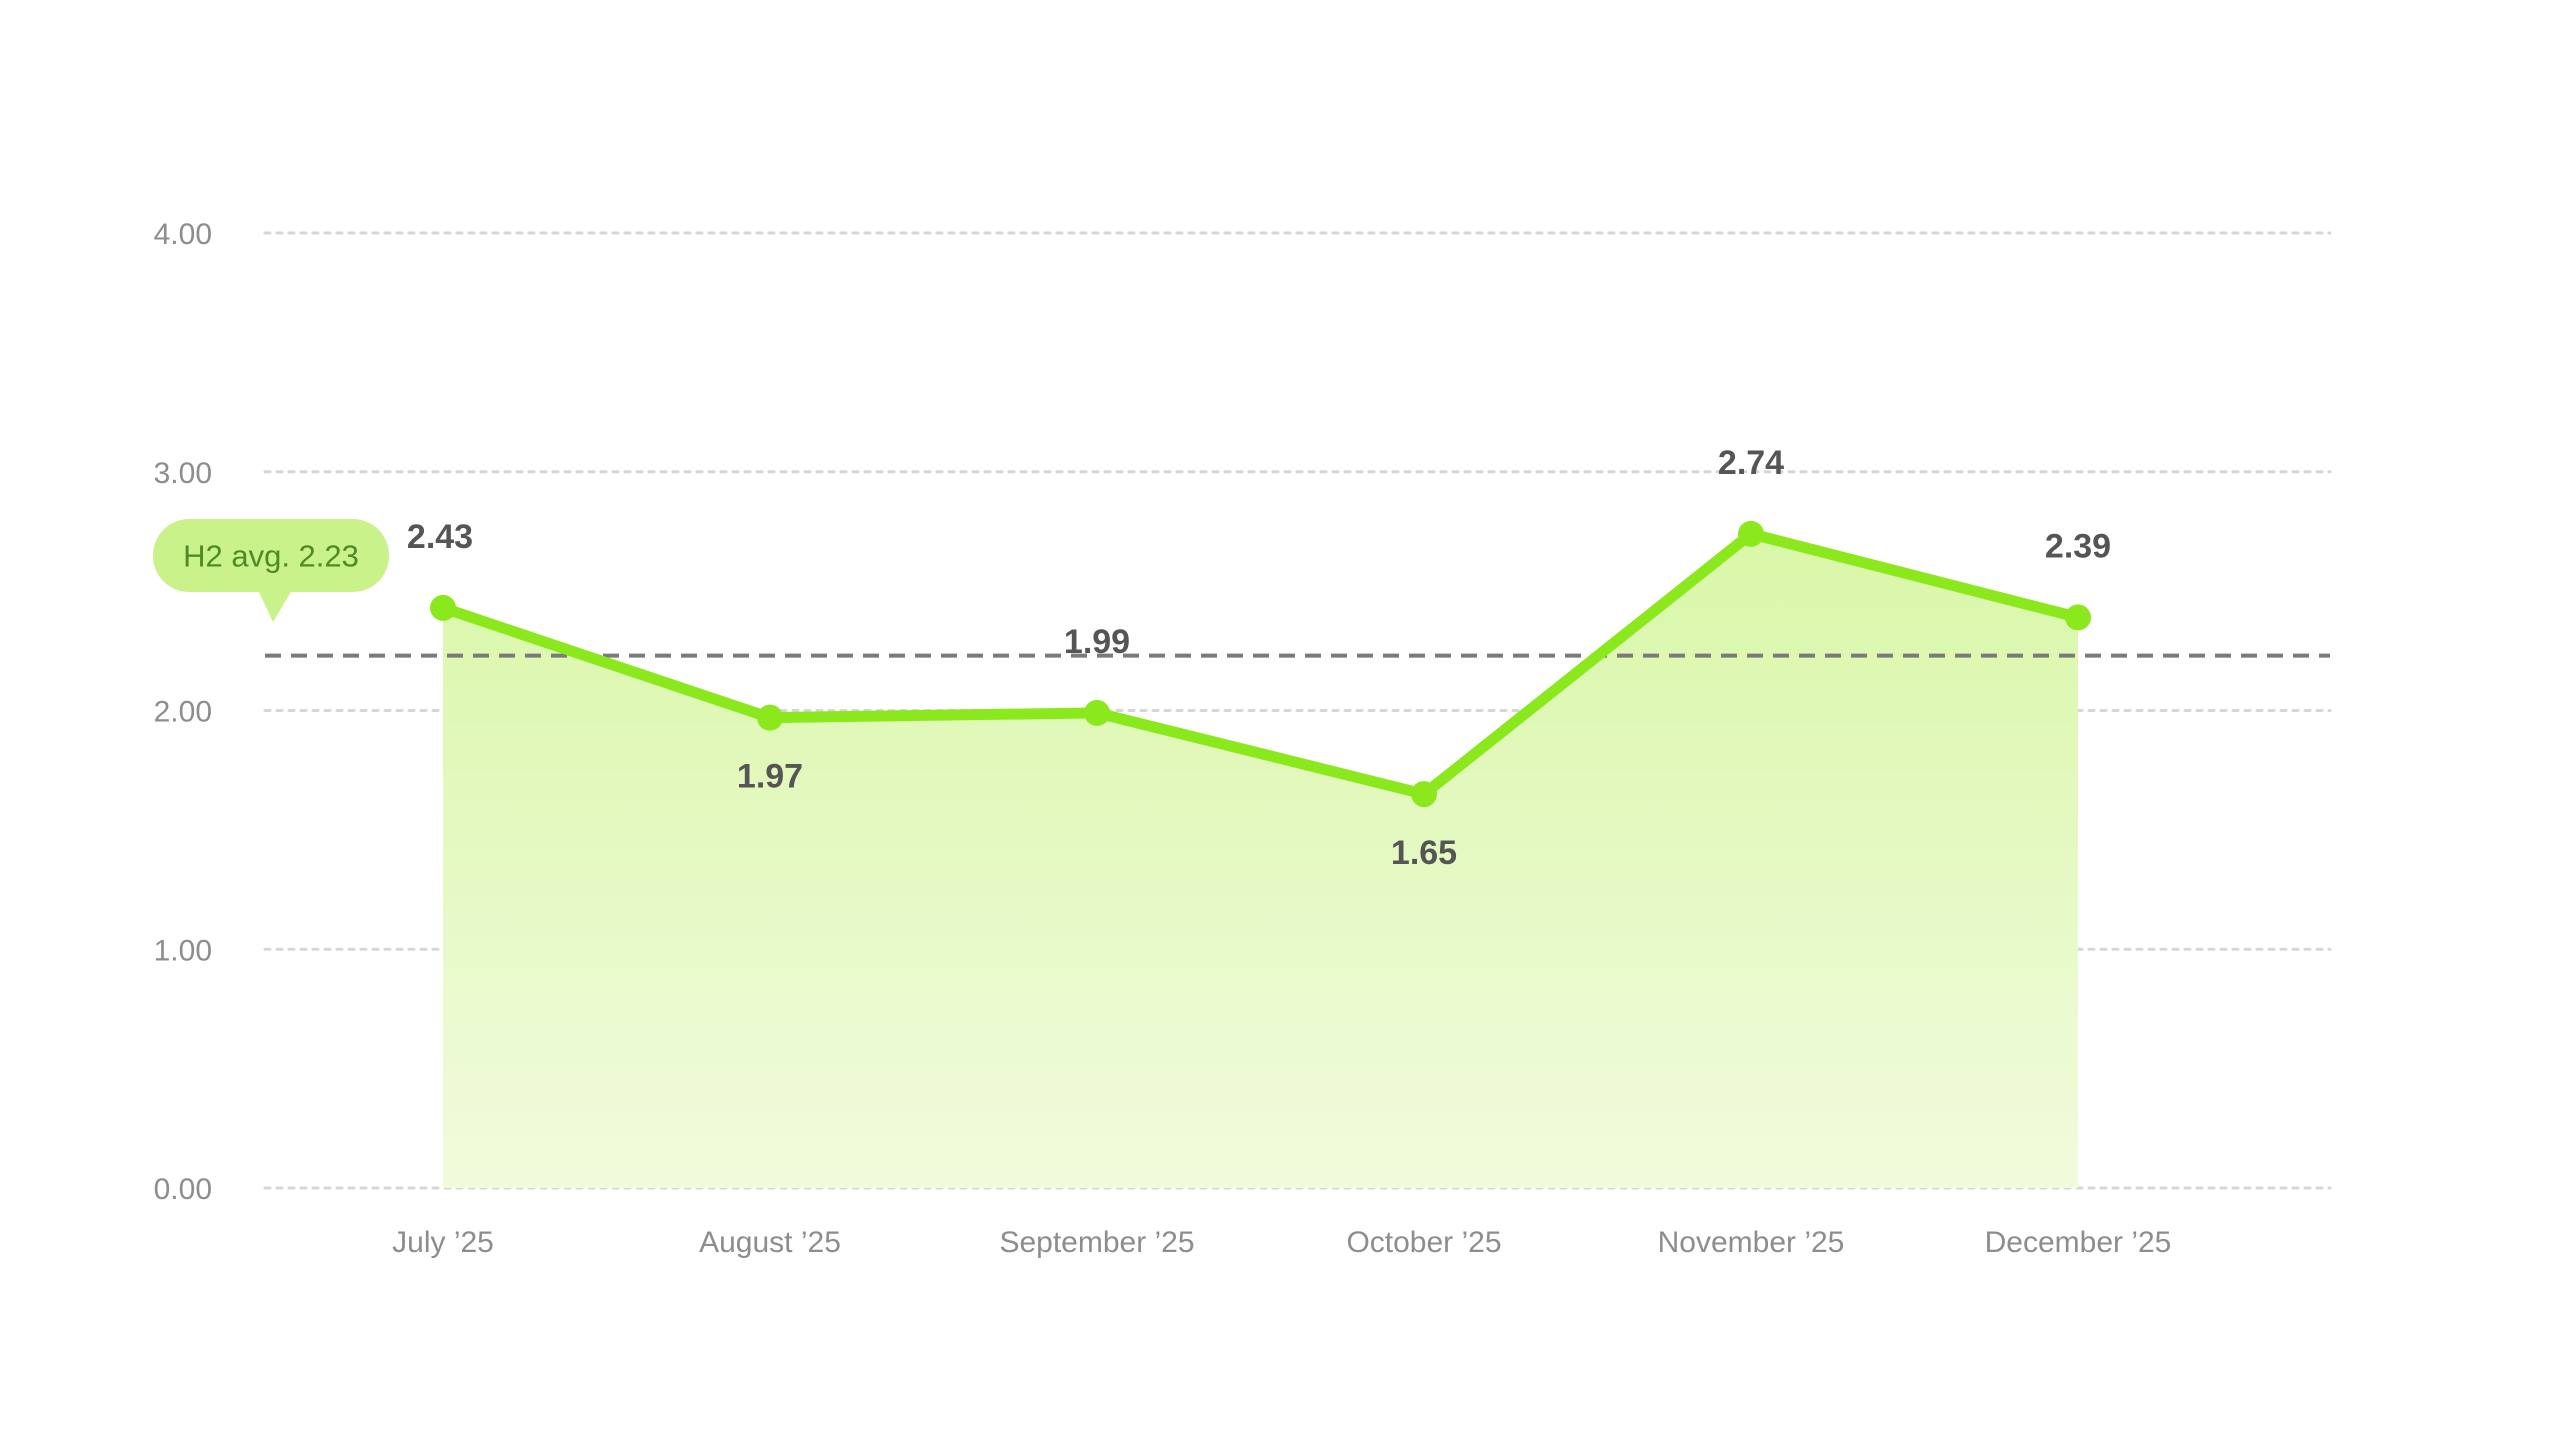 The image size is (2560, 1440). What do you see at coordinates (1751, 1242) in the screenshot?
I see `x-tick-label: November ’25` at bounding box center [1751, 1242].